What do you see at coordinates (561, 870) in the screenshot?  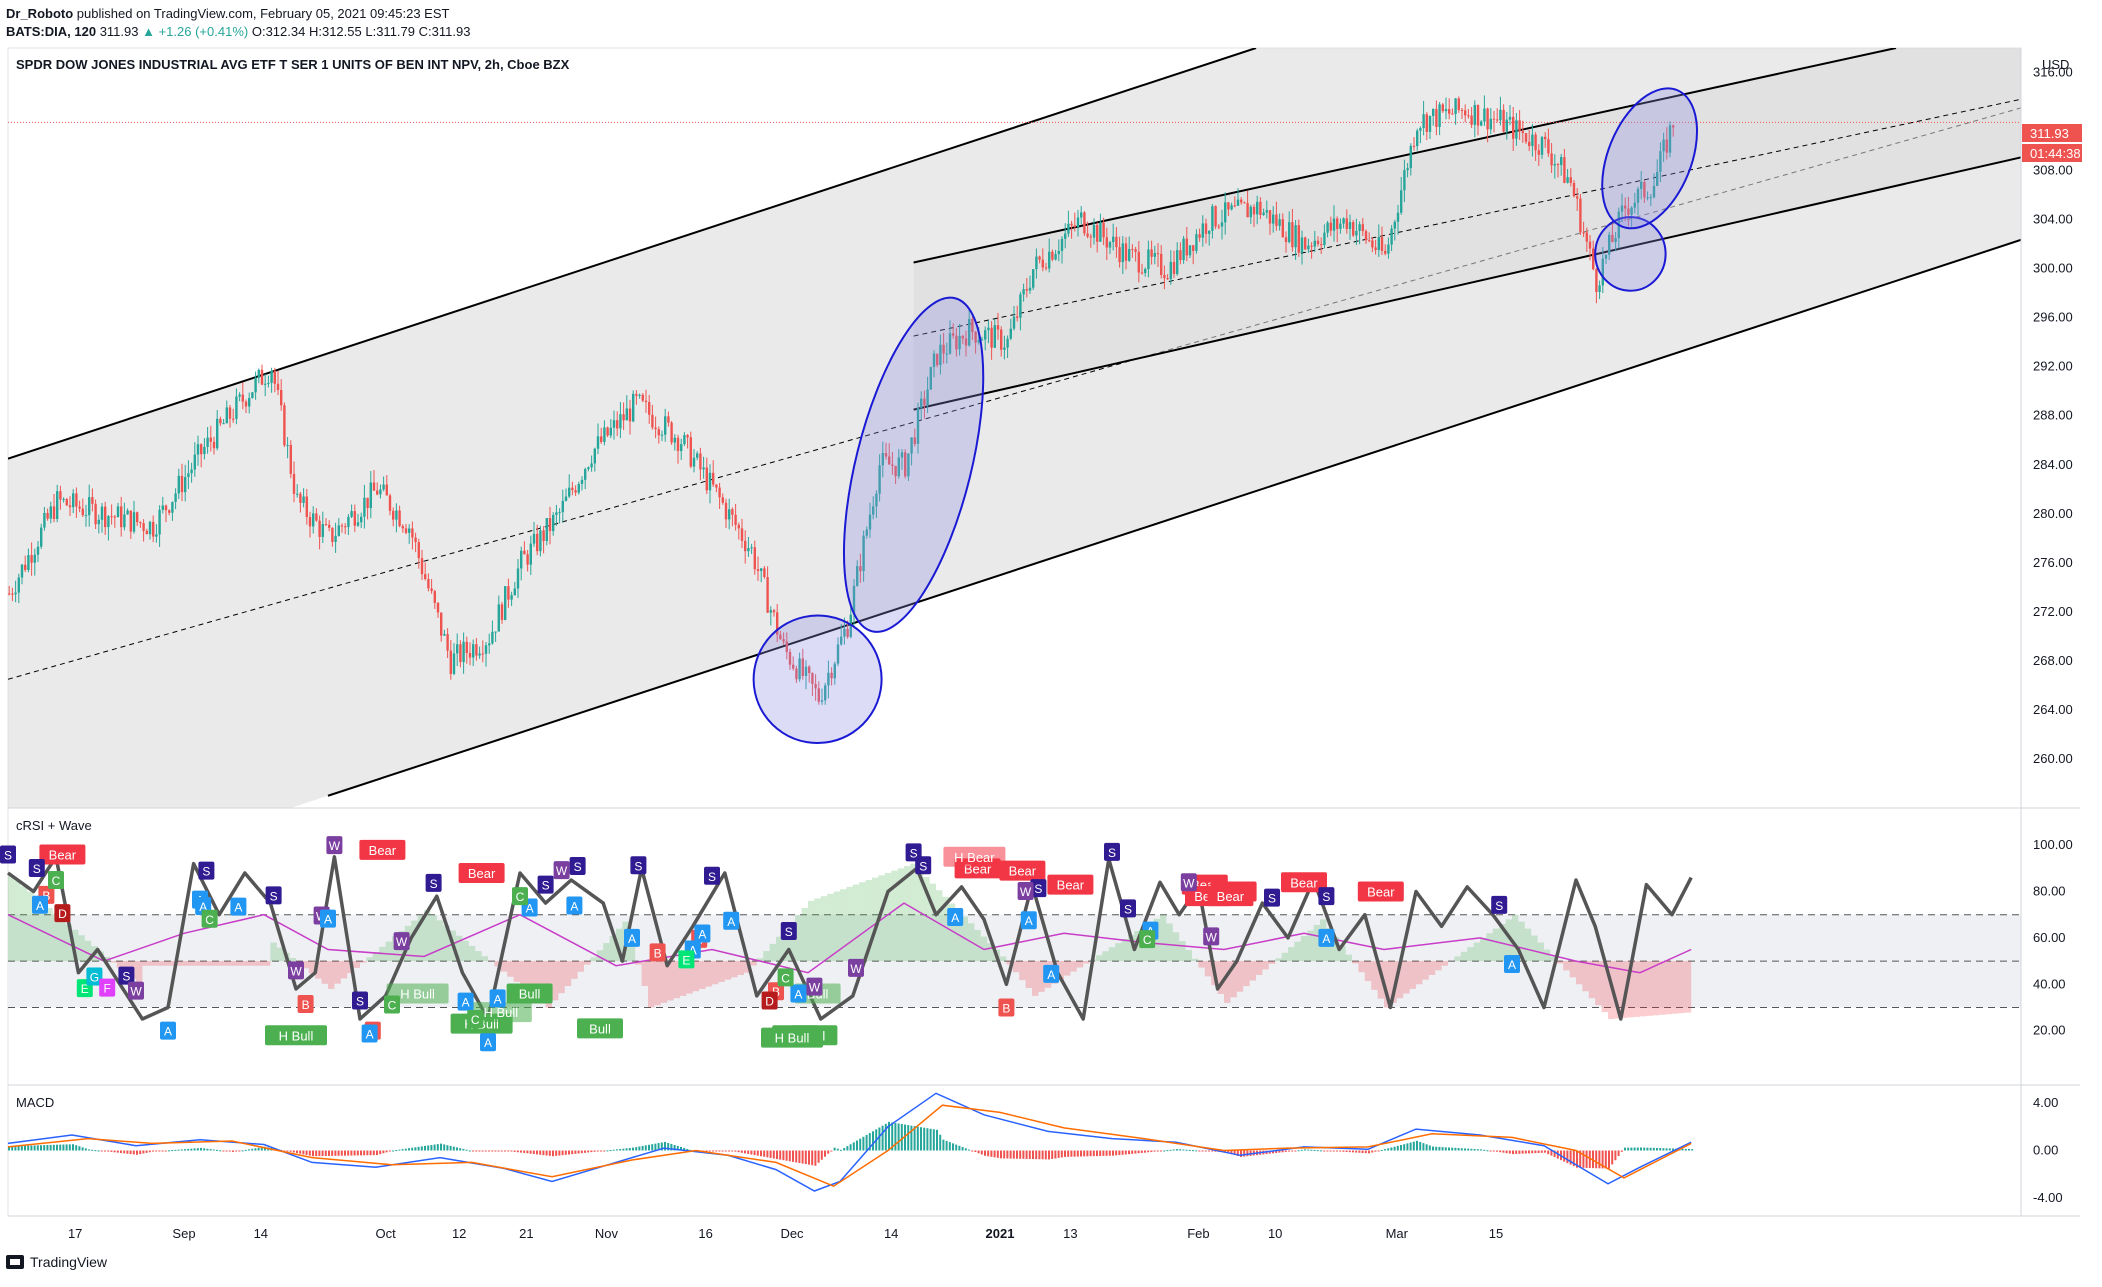 I see `signal-marker-w: W` at bounding box center [561, 870].